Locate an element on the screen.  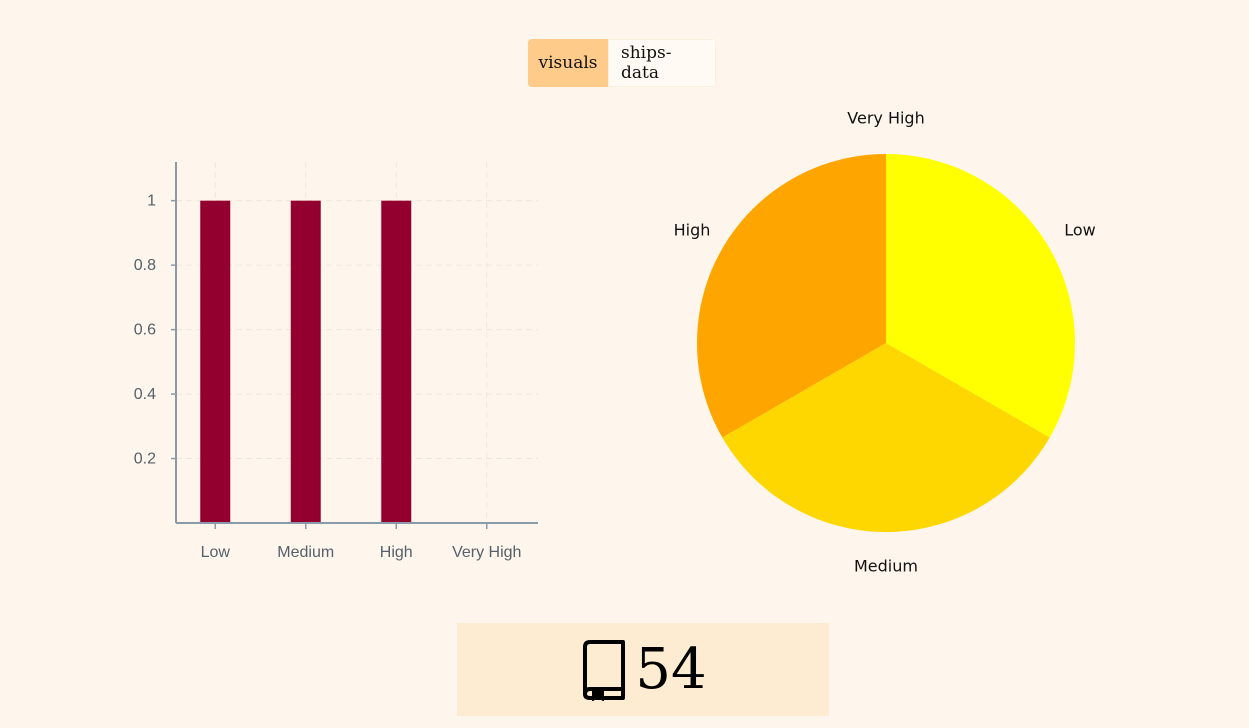
bar-low is located at coordinates (215, 361).